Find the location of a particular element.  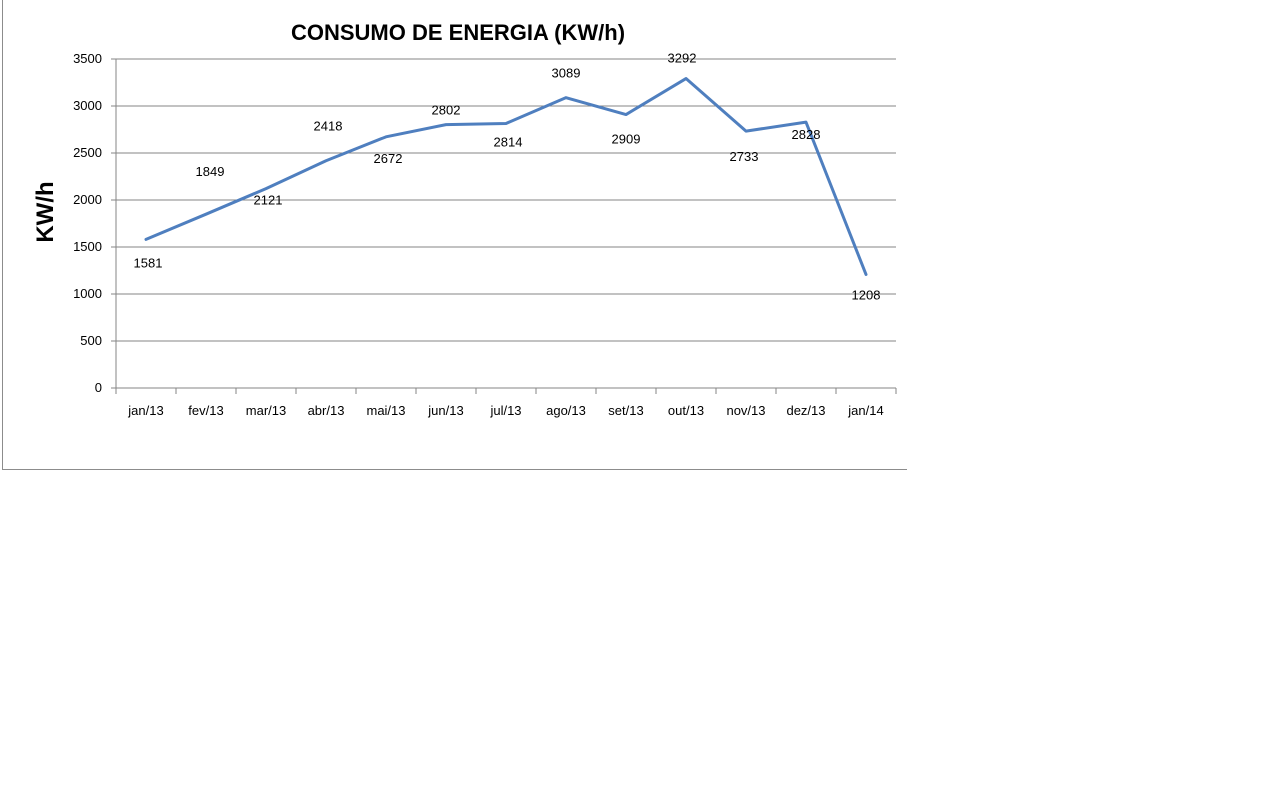

data-label: 2418 is located at coordinates (328, 126).